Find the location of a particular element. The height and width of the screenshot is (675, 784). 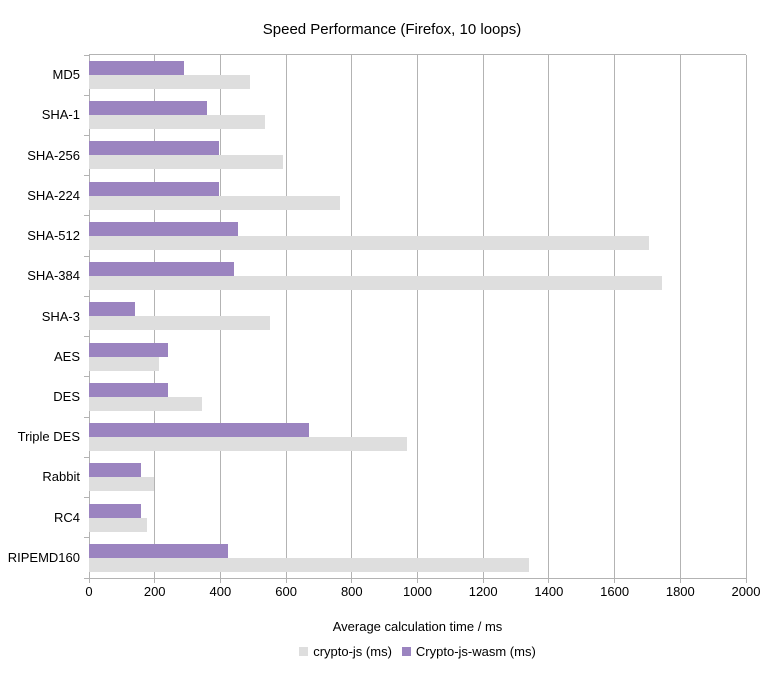

x-tick-label-200: 200 is located at coordinates (154, 591).